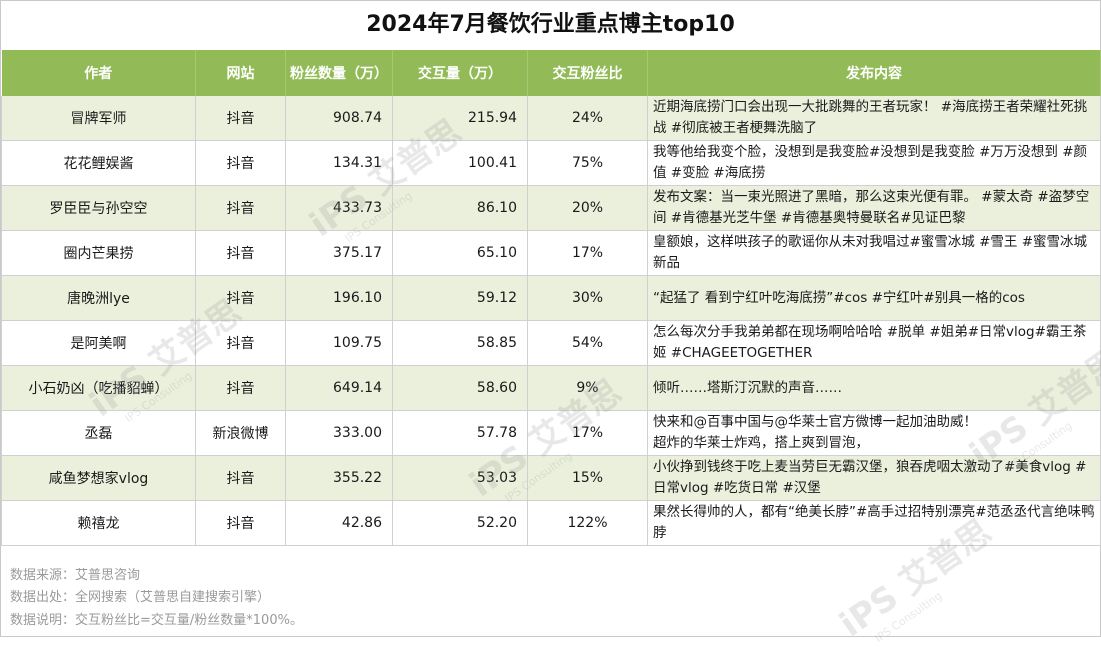 Image resolution: width=1101 pixels, height=657 pixels. I want to click on header-interact: 交互量（万）, so click(460, 73).